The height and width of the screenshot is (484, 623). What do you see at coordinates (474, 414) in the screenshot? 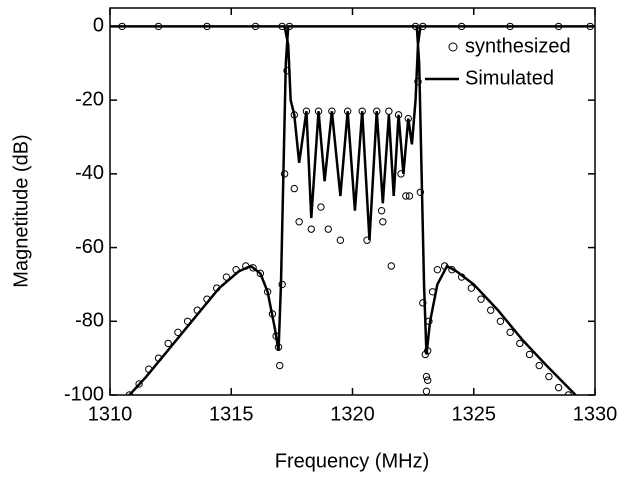
I see `x-tick-label: 1325` at bounding box center [474, 414].